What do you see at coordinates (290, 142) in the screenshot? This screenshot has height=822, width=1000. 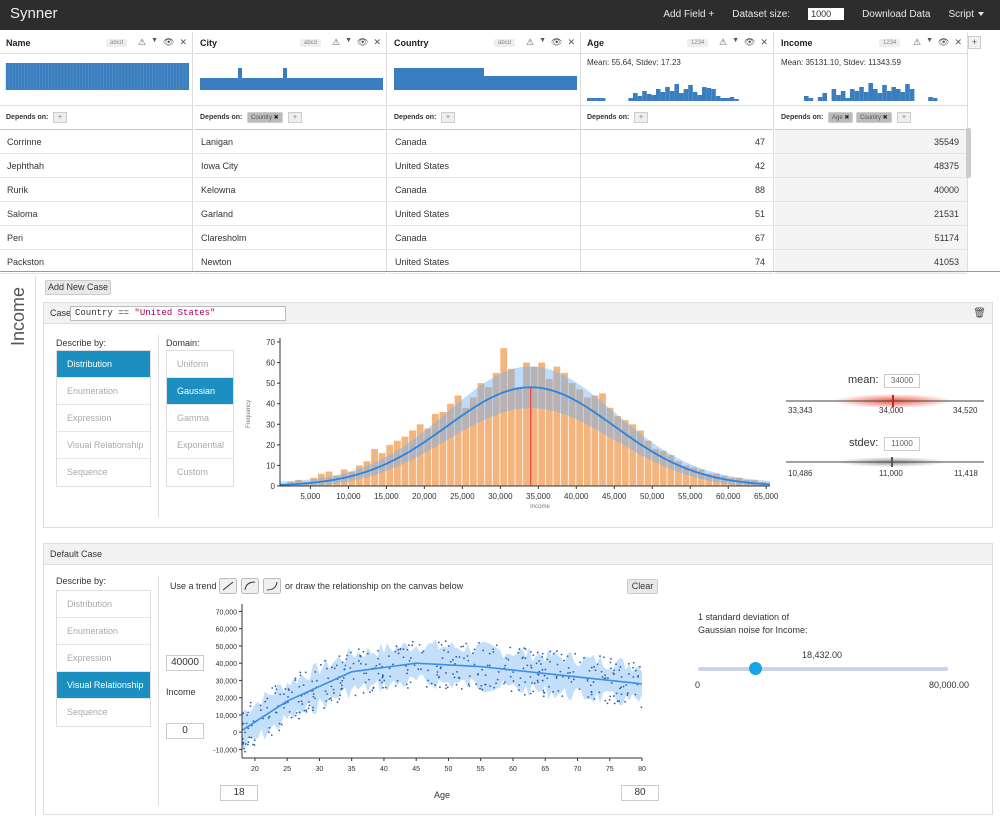 I see `table-cell: Lanigan` at bounding box center [290, 142].